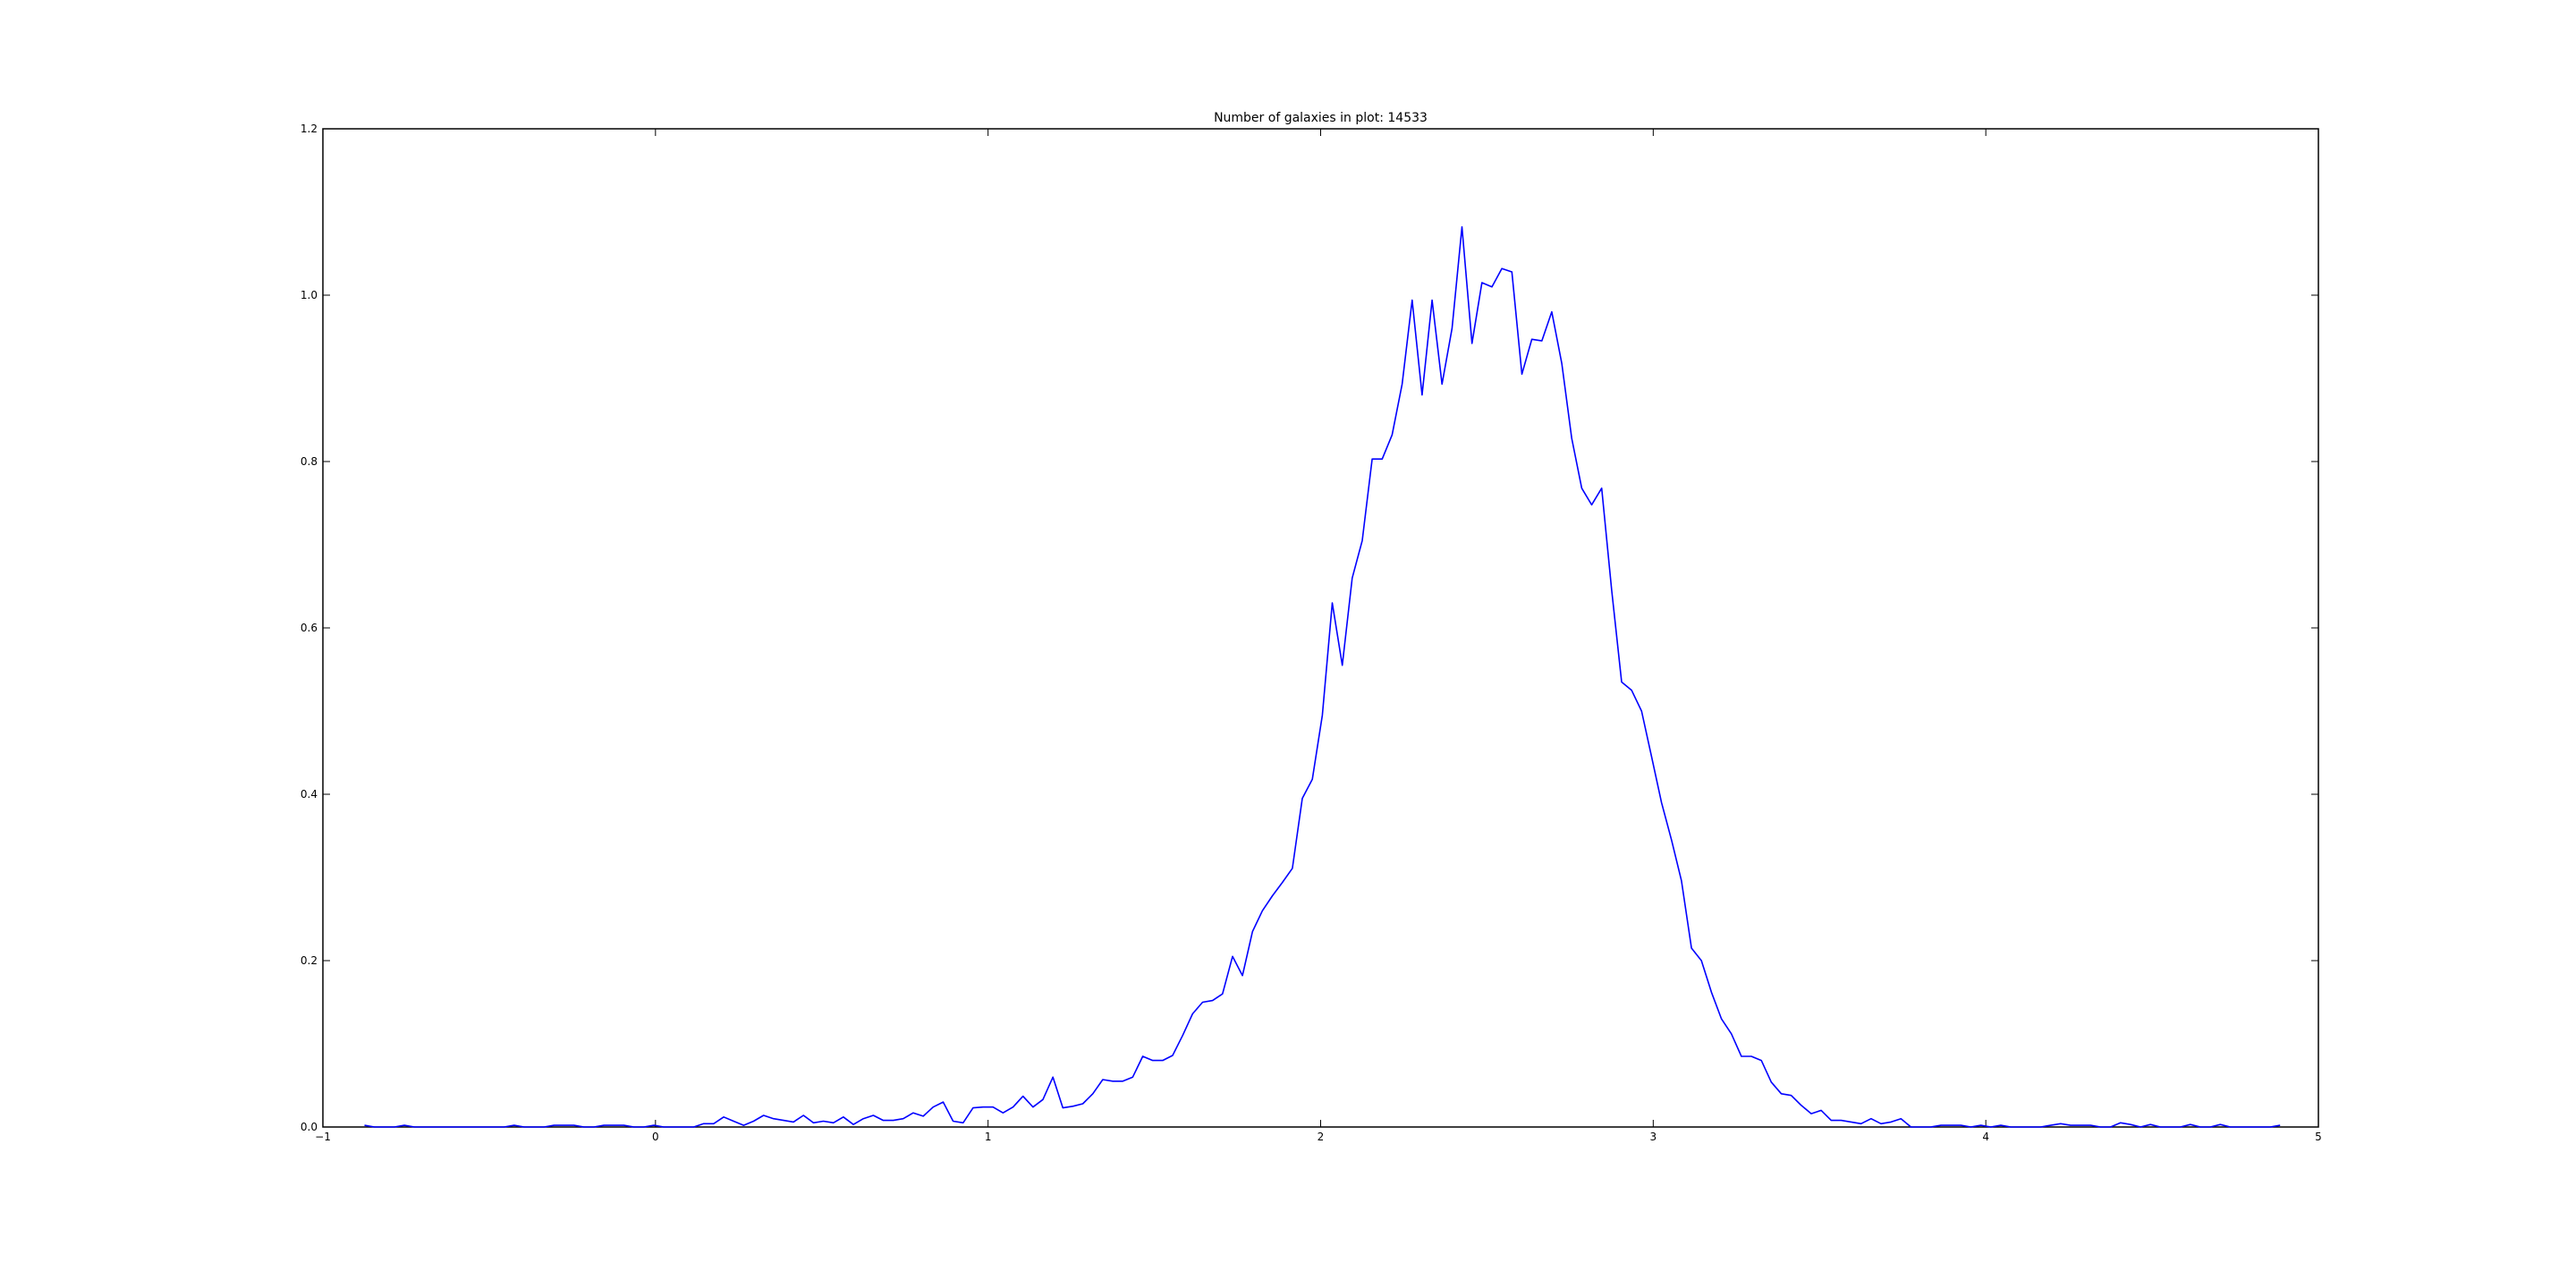  What do you see at coordinates (2318, 1137) in the screenshot?
I see `x-tick-label: 5` at bounding box center [2318, 1137].